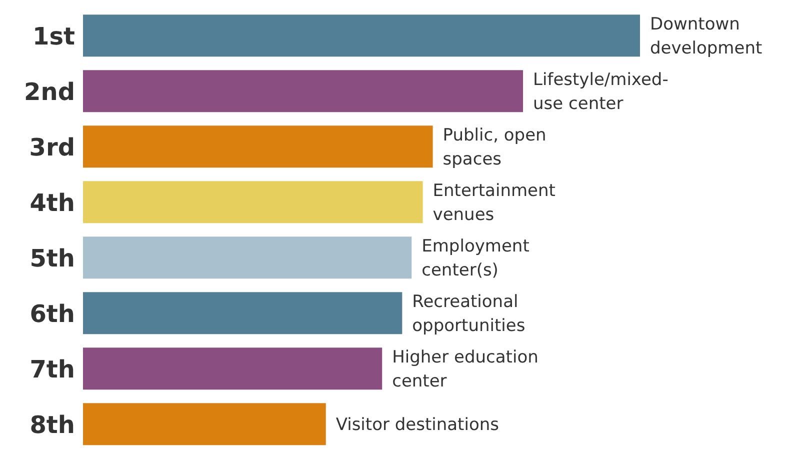 This screenshot has width=794, height=452. I want to click on y-tick-label: 7th, so click(52, 369).